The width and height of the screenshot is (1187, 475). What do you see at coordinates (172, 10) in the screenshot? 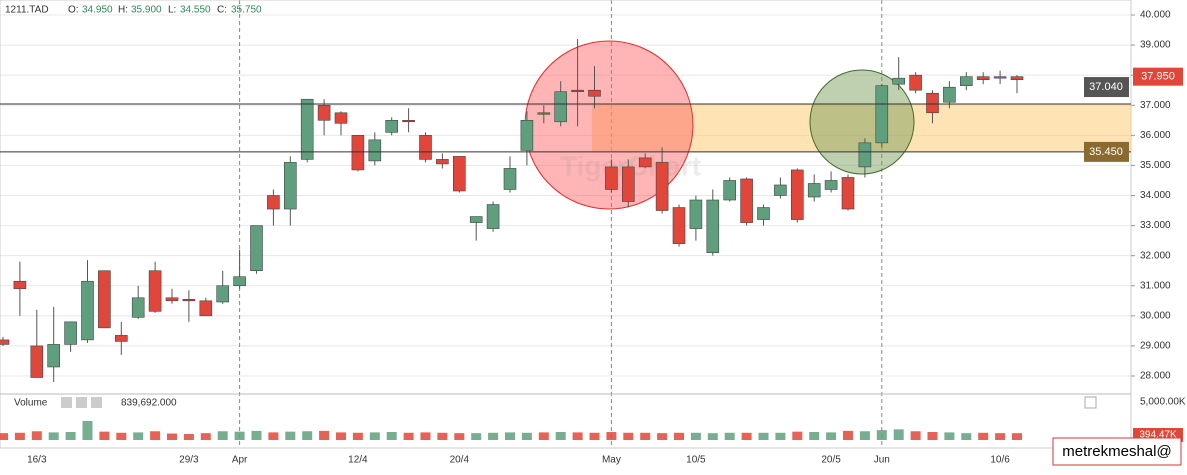
I see `ohlc-label: L:` at bounding box center [172, 10].